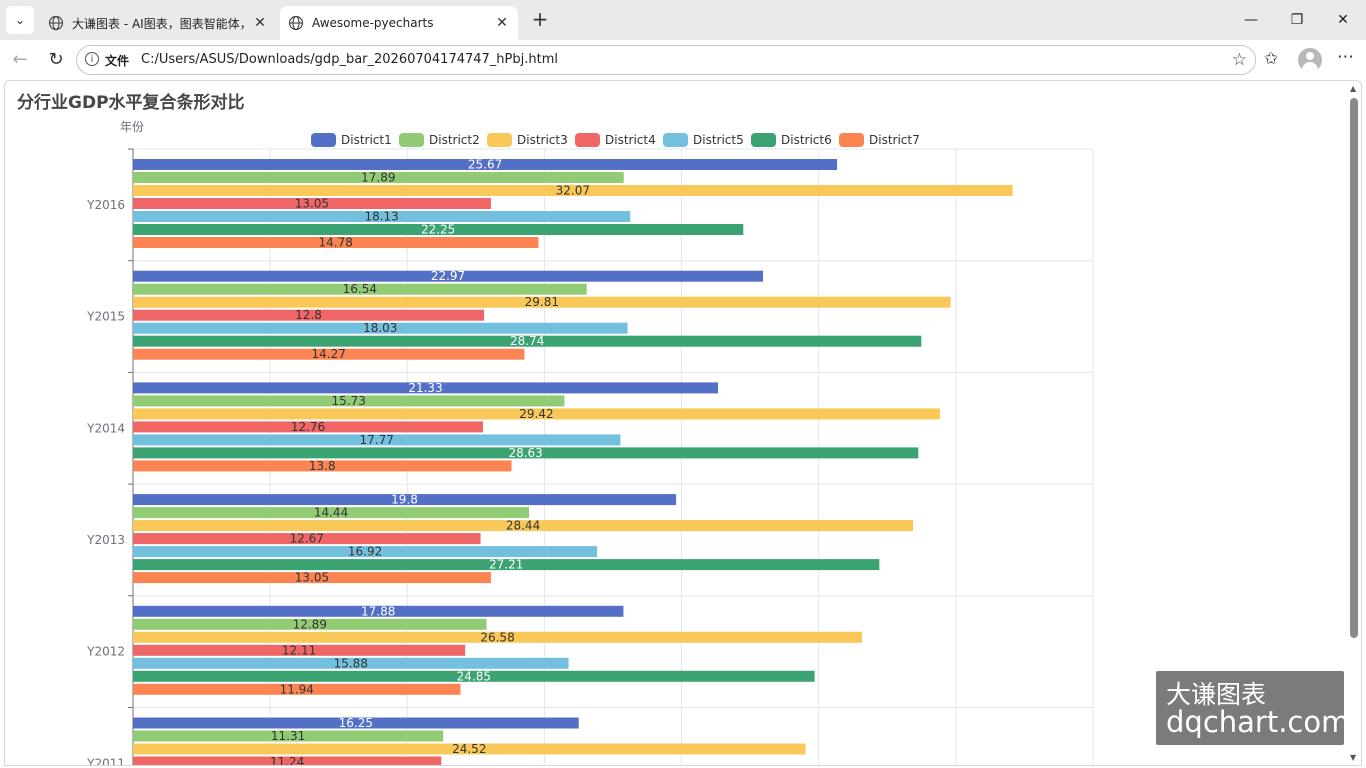  I want to click on data-label: 15.73, so click(349, 401).